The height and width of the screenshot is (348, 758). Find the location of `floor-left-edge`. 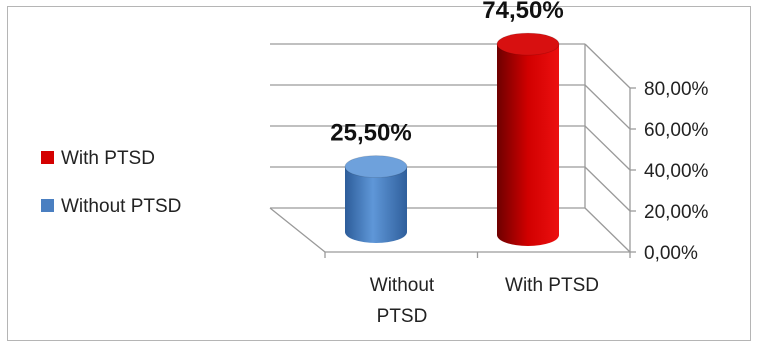

floor-left-edge is located at coordinates (297, 230).